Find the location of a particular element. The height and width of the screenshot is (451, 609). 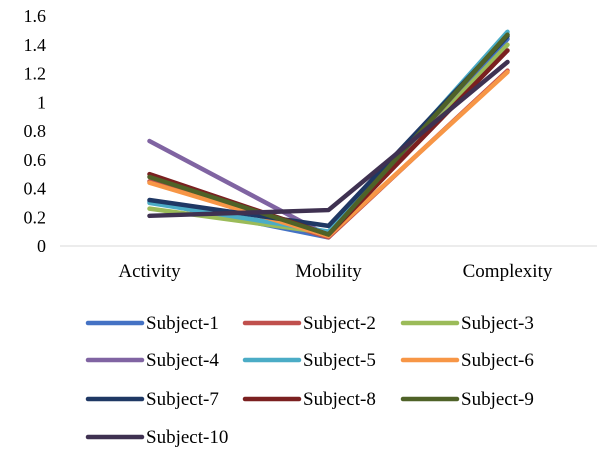

legend-item: Subject-4 is located at coordinates (152, 360).